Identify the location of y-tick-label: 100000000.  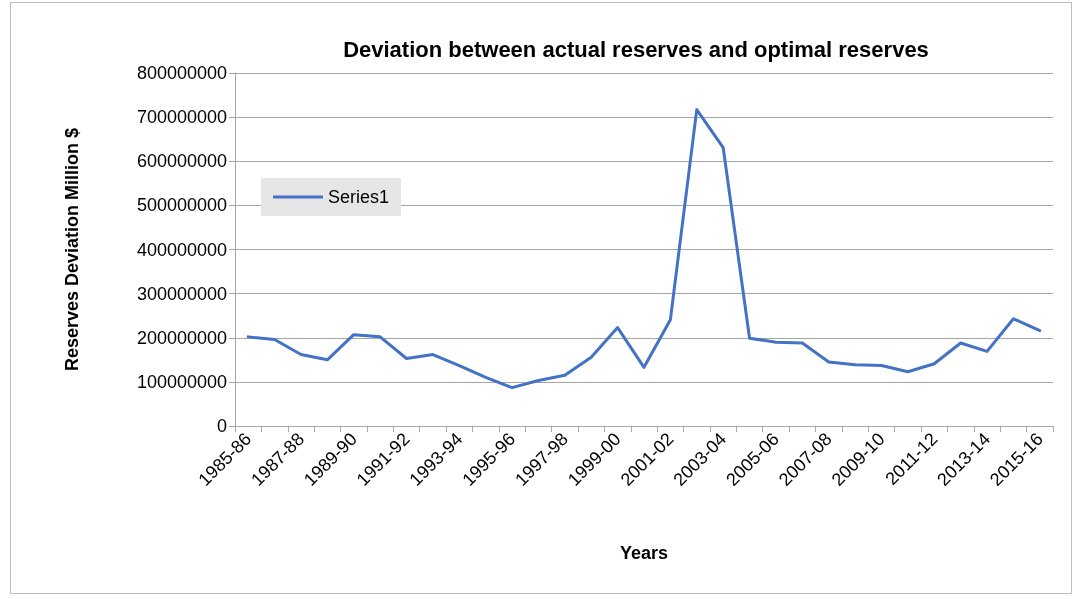
(181, 381).